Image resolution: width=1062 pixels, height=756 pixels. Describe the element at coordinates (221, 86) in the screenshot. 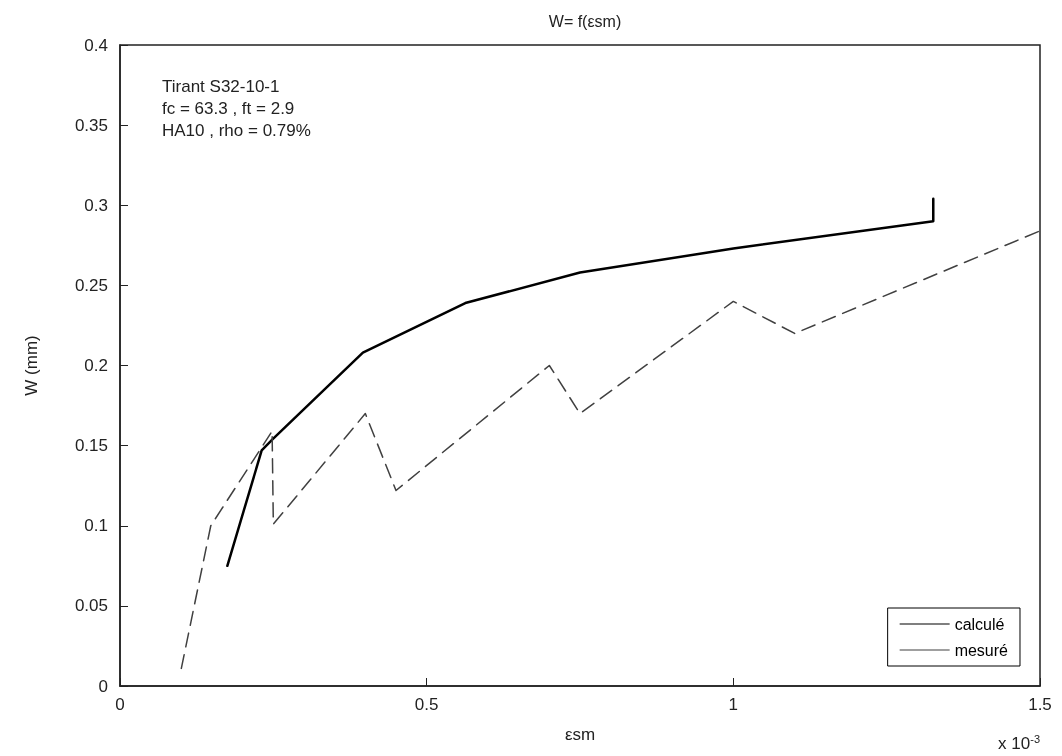

I see `annotation: Tirant S32-10-1` at that location.